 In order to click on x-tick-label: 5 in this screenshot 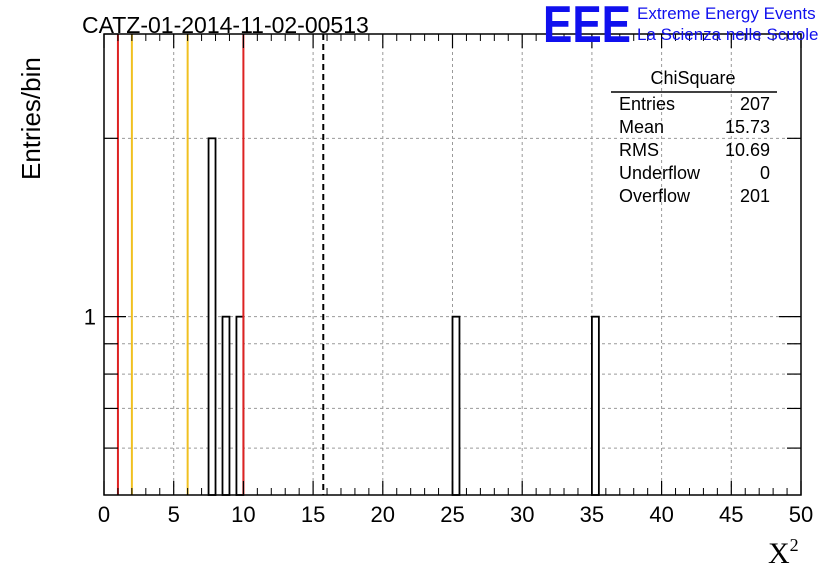, I will do `click(174, 514)`.